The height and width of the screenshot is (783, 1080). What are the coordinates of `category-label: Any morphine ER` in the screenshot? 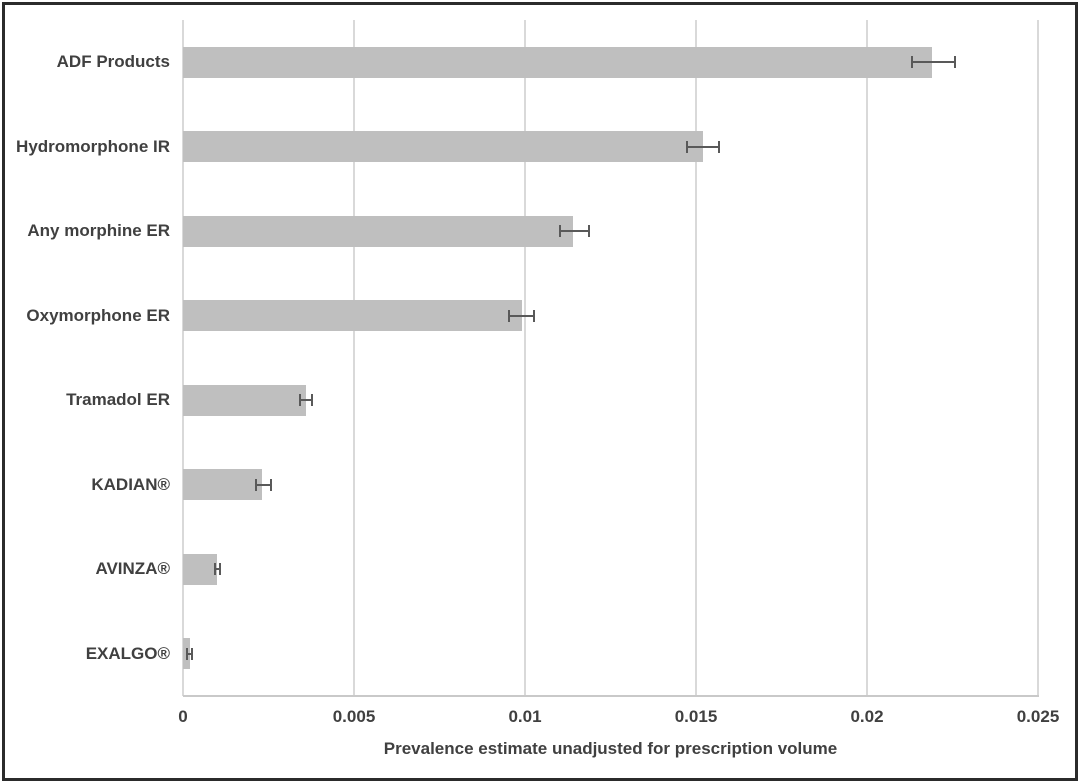 It's located at (98, 231).